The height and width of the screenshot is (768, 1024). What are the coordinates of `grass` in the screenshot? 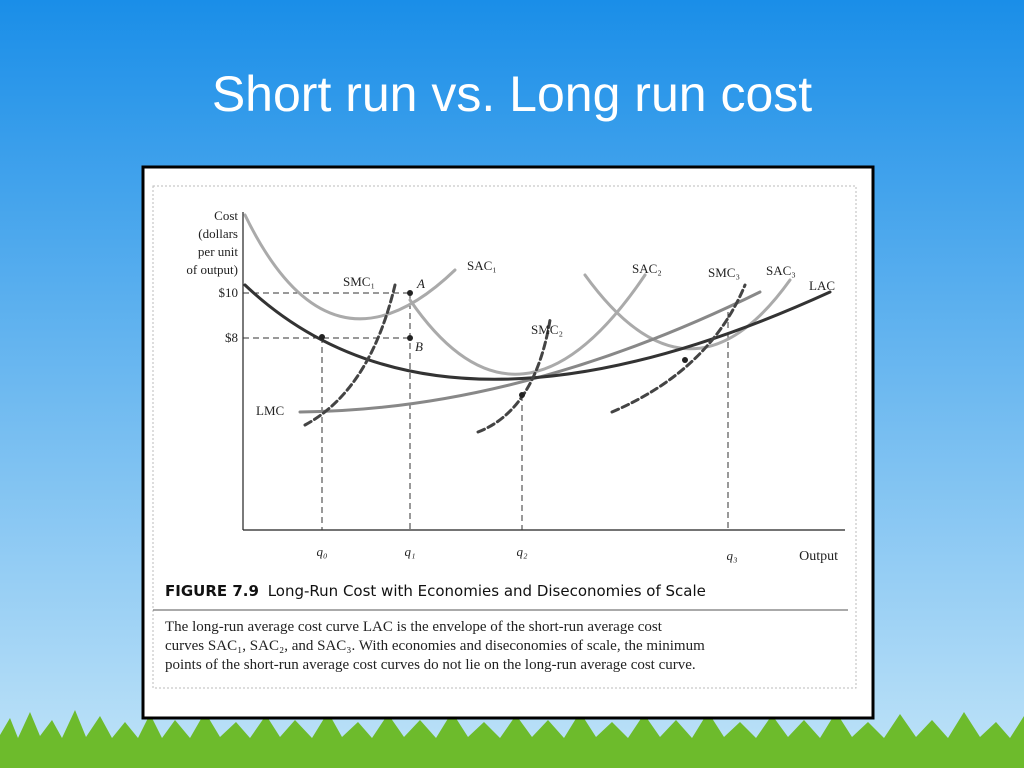 It's located at (512, 739).